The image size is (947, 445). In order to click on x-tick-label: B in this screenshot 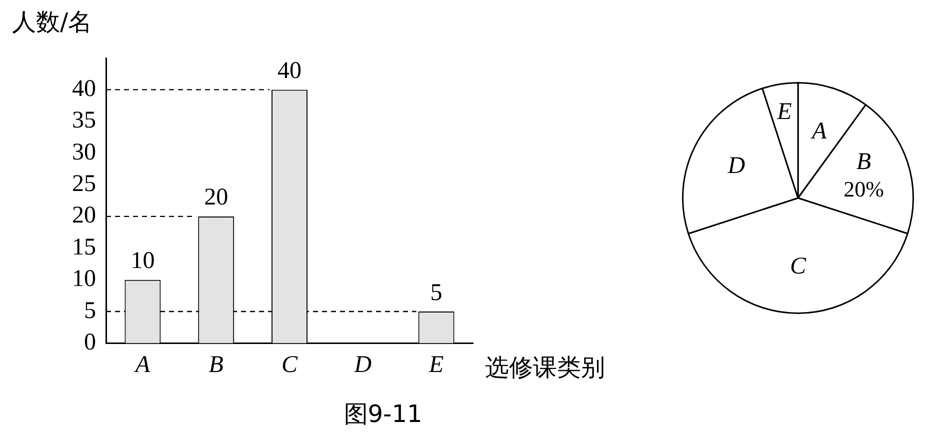, I will do `click(216, 365)`.